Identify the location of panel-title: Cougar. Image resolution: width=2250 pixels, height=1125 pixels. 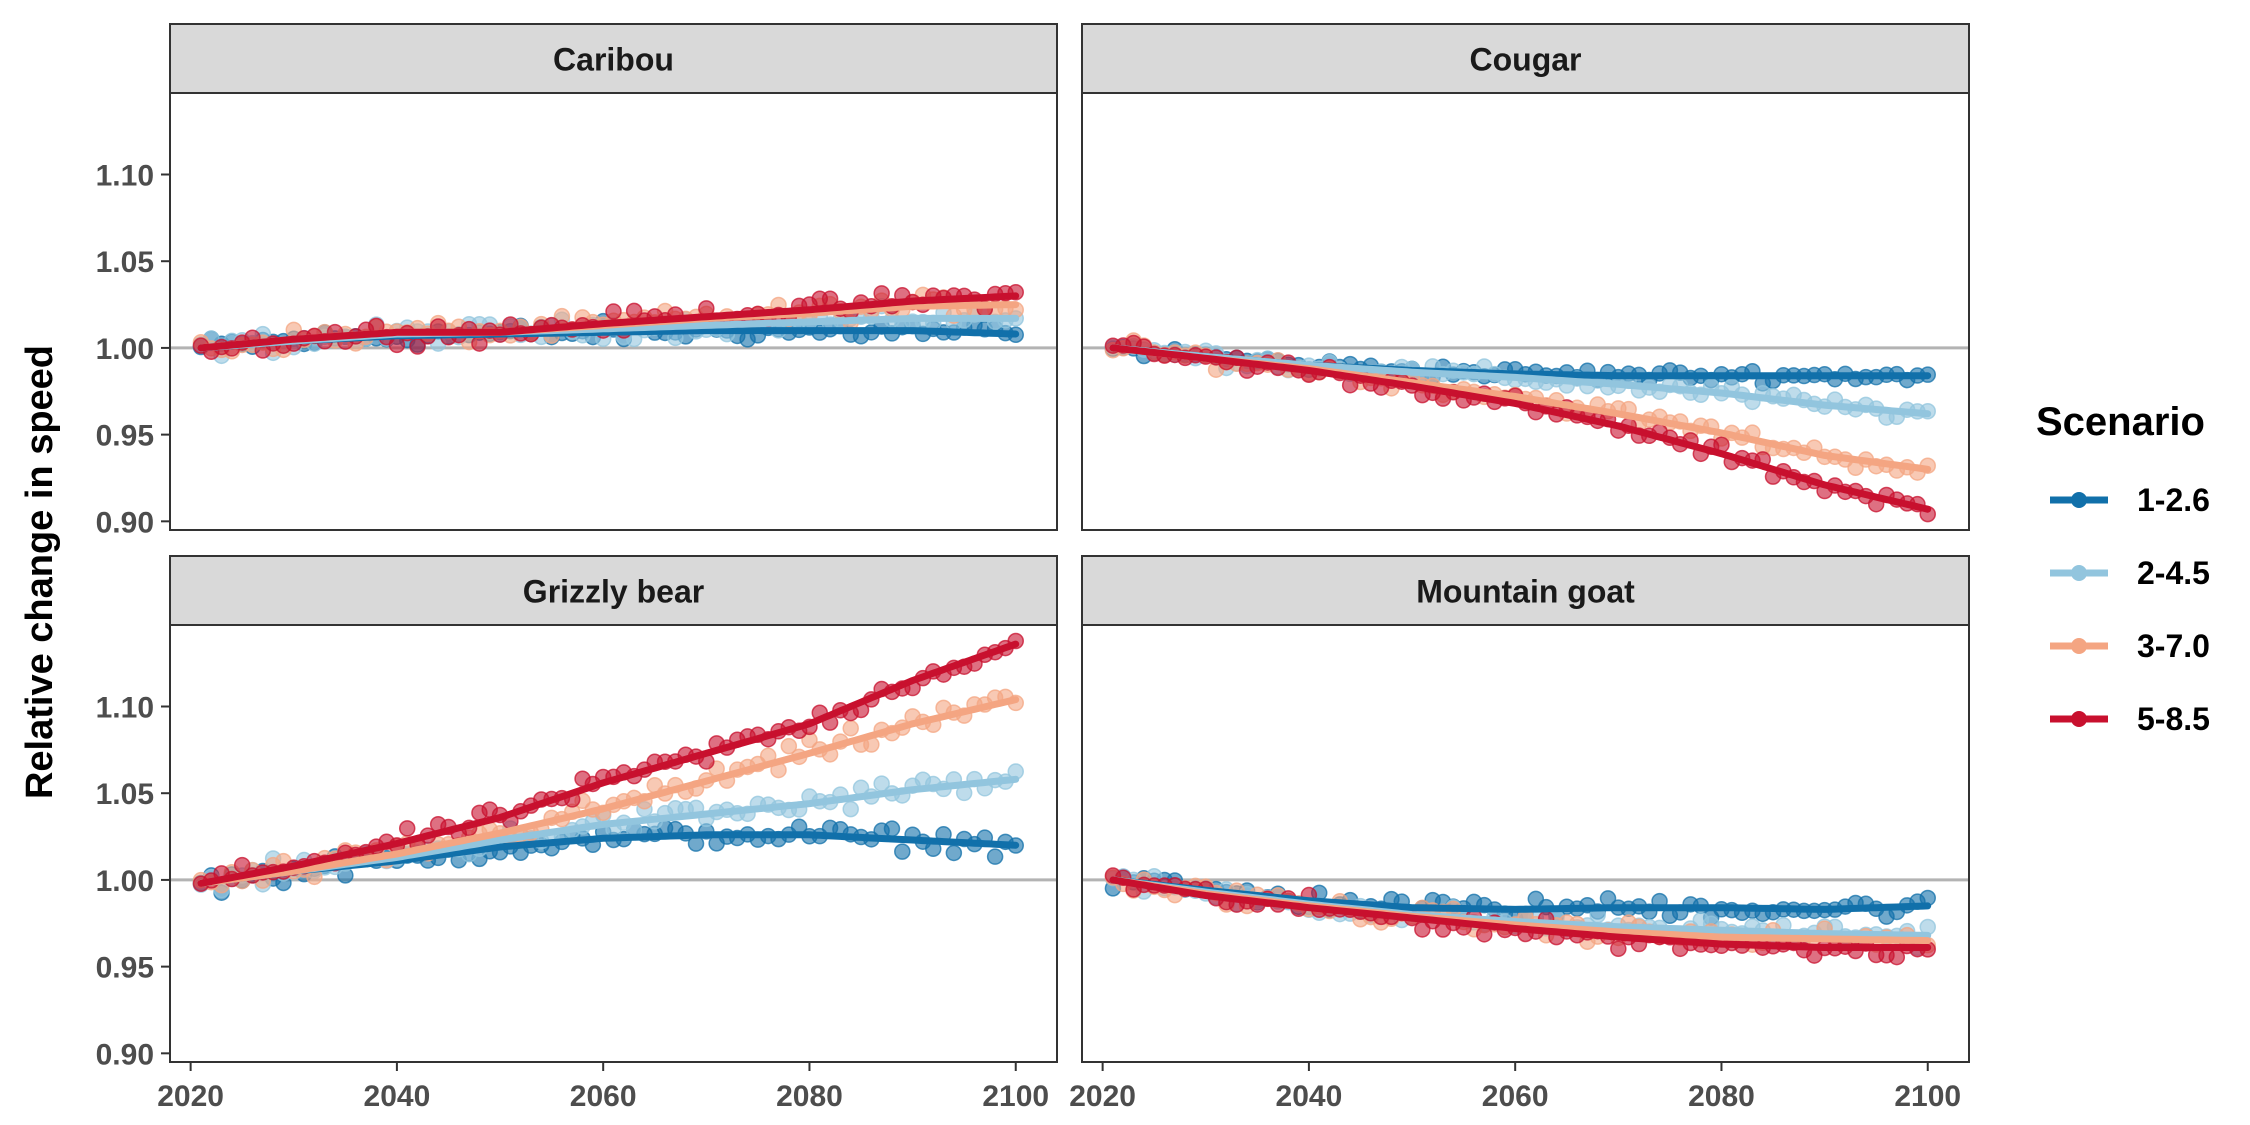
(1526, 60).